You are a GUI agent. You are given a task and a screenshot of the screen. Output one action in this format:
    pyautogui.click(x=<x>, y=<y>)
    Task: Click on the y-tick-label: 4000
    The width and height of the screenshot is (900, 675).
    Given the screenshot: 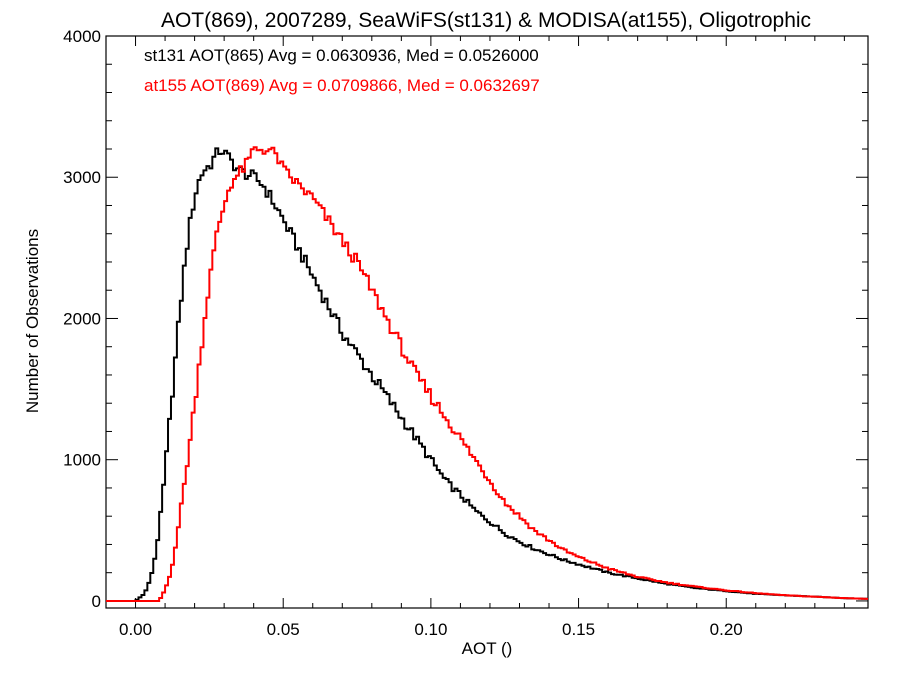 What is the action you would take?
    pyautogui.click(x=82, y=36)
    